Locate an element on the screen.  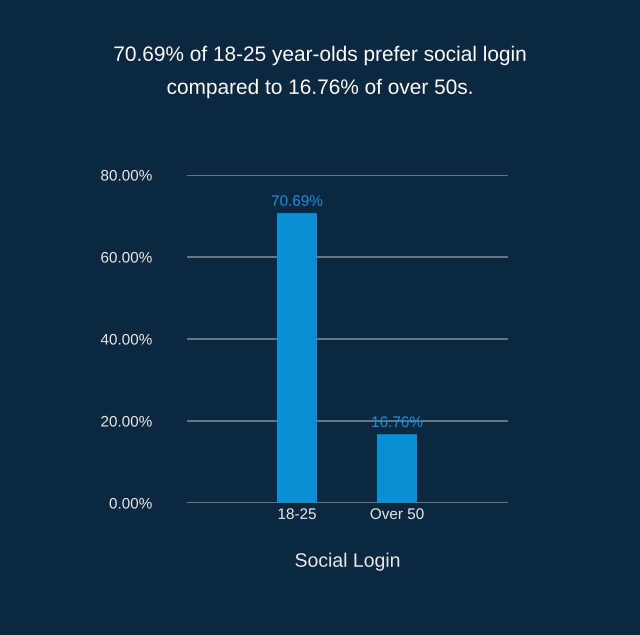
y-tick-label: 60.00% is located at coordinates (126, 257).